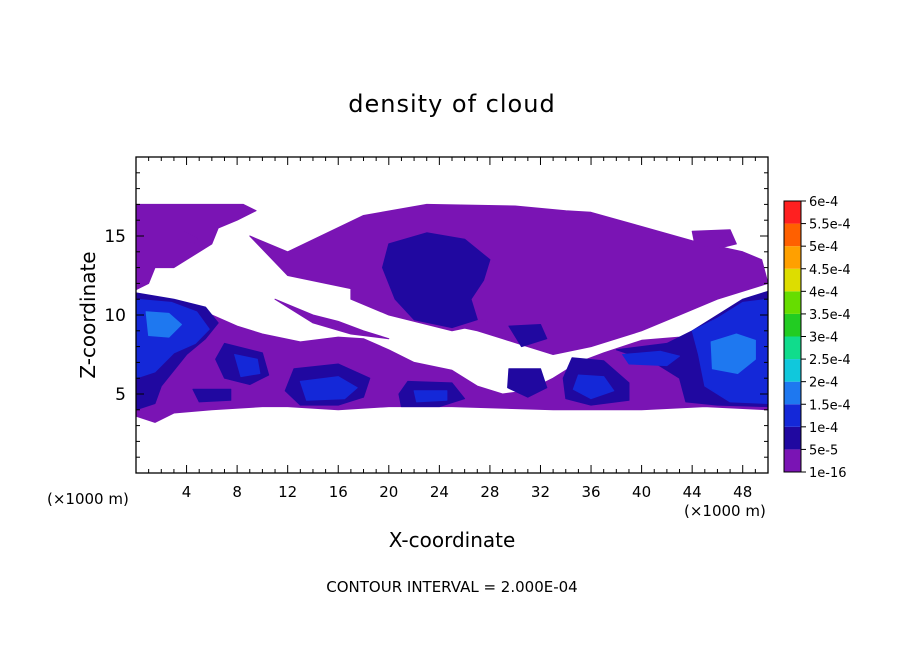  What do you see at coordinates (828, 473) in the screenshot?
I see `colorbar-label: 1e-16` at bounding box center [828, 473].